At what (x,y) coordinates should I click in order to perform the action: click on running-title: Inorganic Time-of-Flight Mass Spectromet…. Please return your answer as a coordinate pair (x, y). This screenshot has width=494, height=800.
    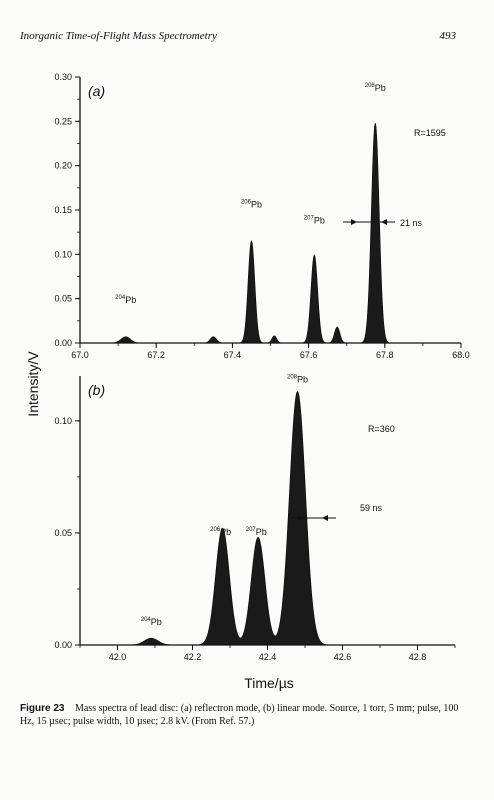
    Looking at the image, I should click on (118, 36).